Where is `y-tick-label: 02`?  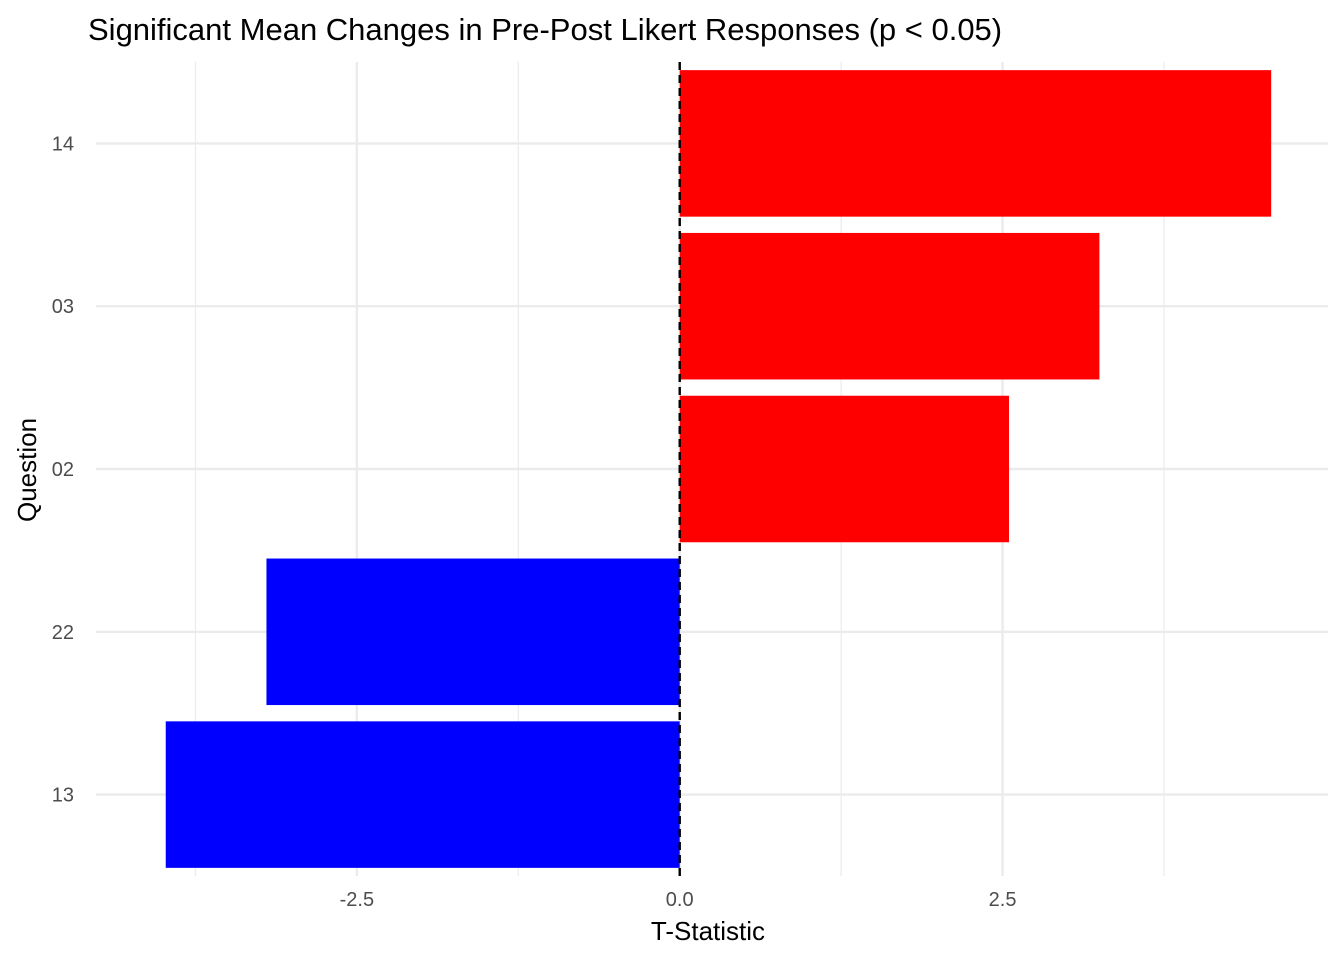 y-tick-label: 02 is located at coordinates (63, 470).